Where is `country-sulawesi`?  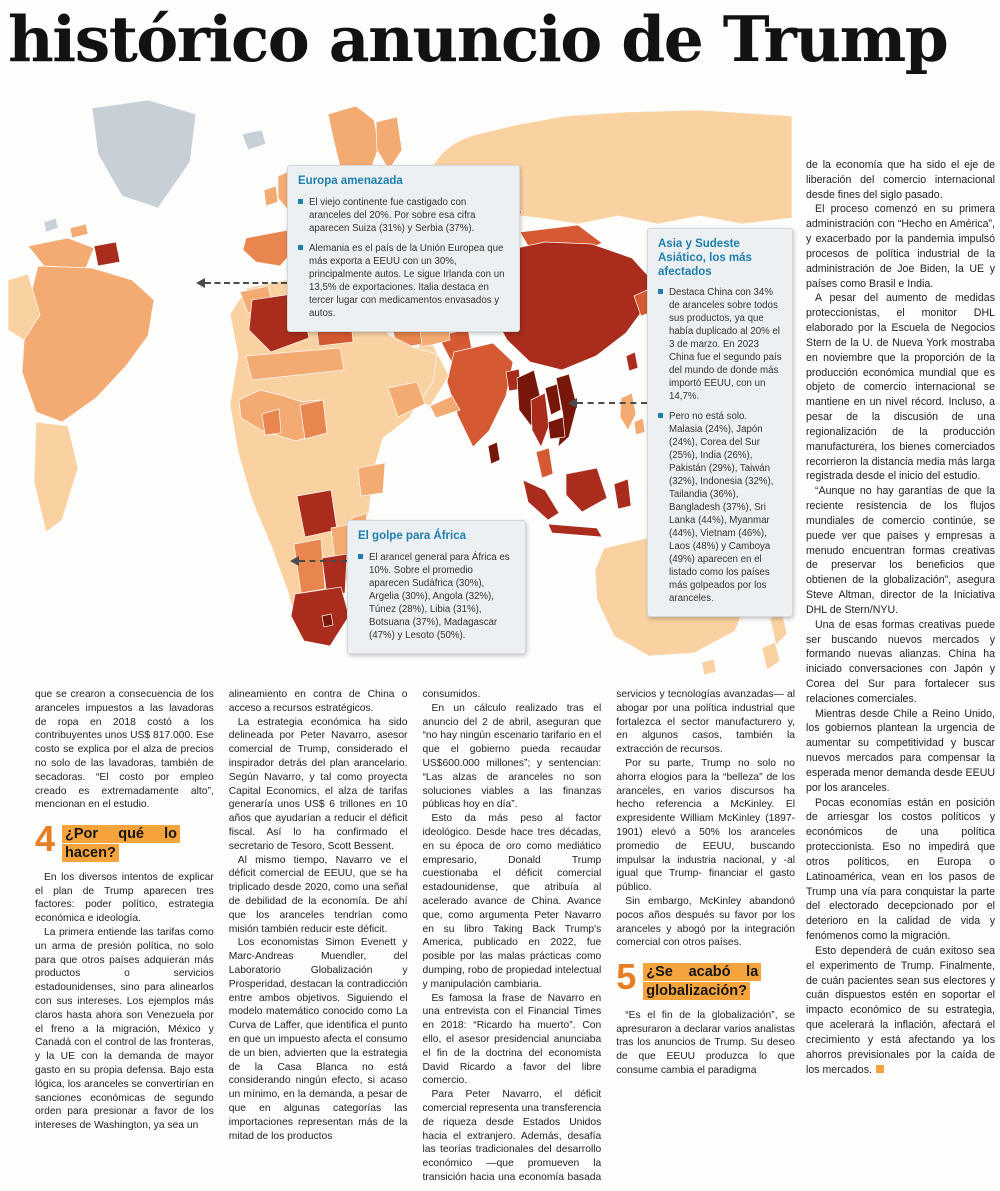
country-sulawesi is located at coordinates (622, 494).